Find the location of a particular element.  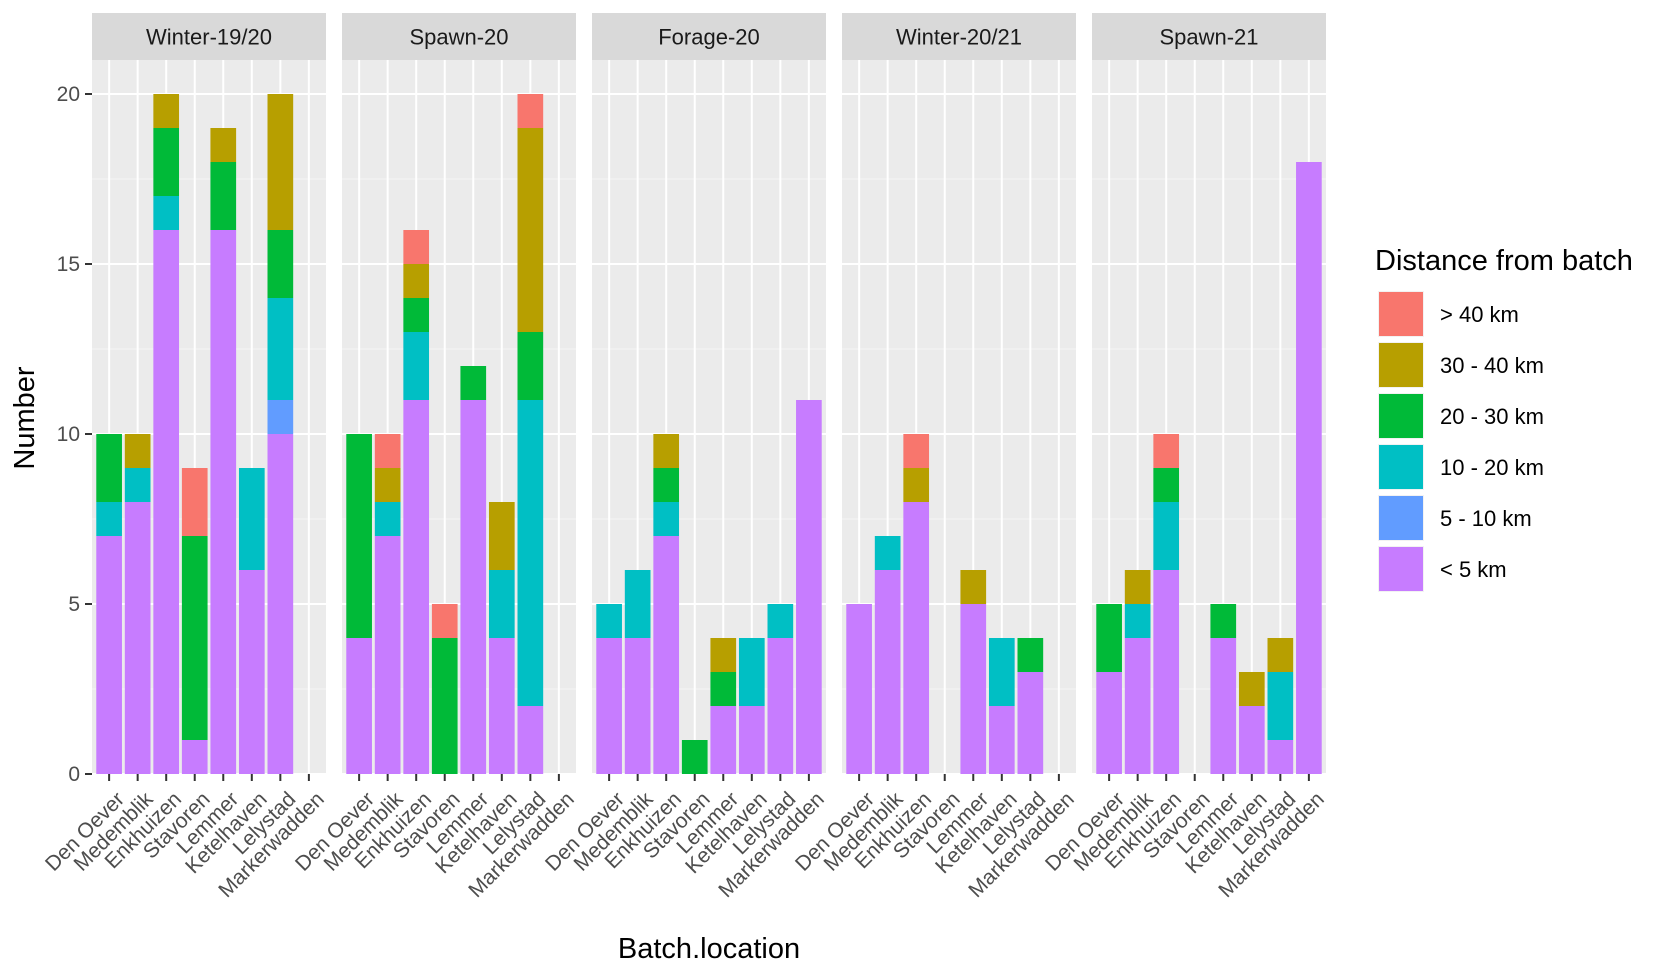

facet-strip-label: Winter-19/20 is located at coordinates (209, 37).